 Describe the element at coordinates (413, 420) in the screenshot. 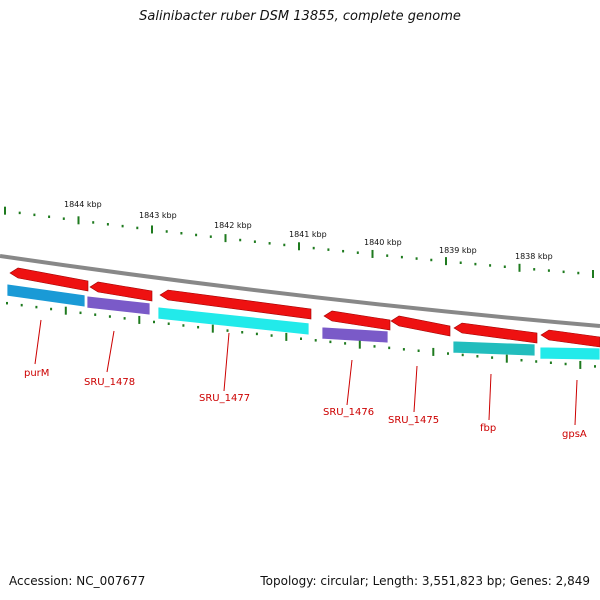

I see `gene-label: SRU_1475` at that location.